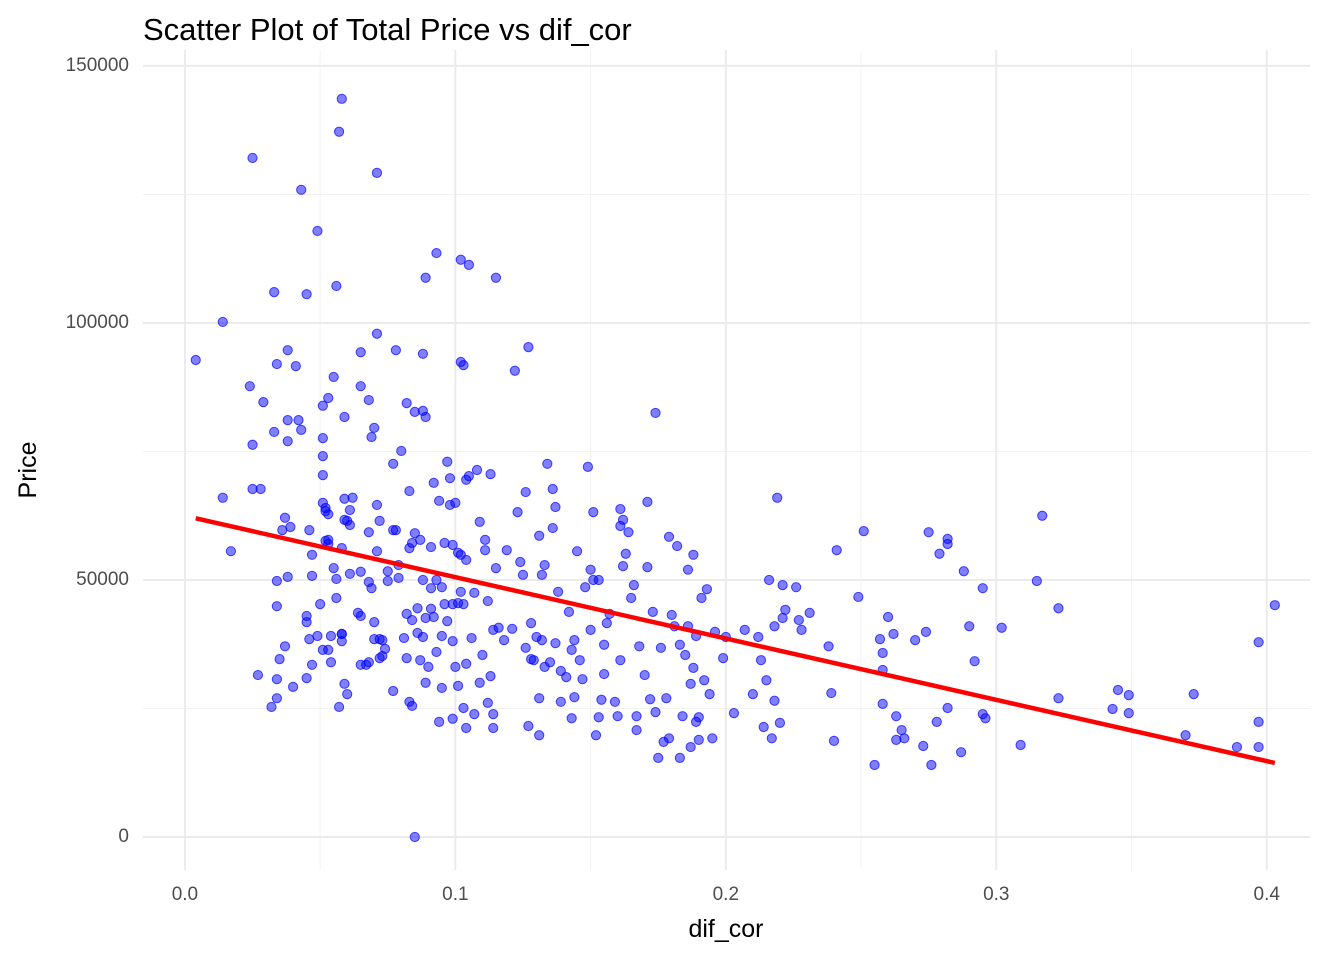  What do you see at coordinates (97, 65) in the screenshot?
I see `y-tick-label: 150000` at bounding box center [97, 65].